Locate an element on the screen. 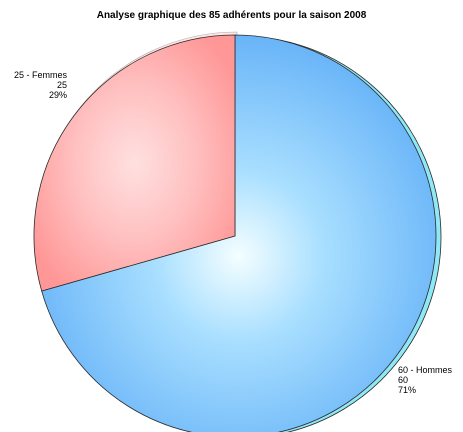 The height and width of the screenshot is (432, 463). slice-label-femmes-line1: 25 - Femmes is located at coordinates (40, 75).